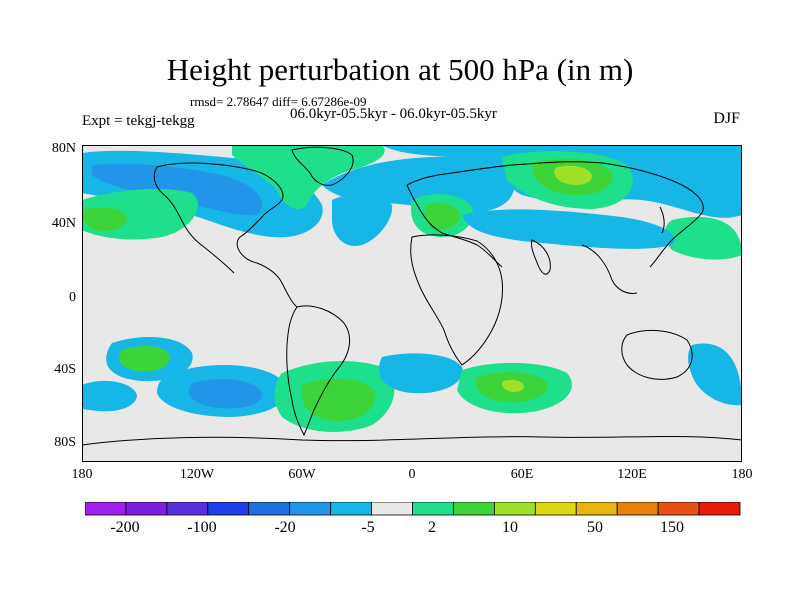  What do you see at coordinates (278, 101) in the screenshot?
I see `stats-text: rmsd= 2.78647 diff= 6.67286e-09` at bounding box center [278, 101].